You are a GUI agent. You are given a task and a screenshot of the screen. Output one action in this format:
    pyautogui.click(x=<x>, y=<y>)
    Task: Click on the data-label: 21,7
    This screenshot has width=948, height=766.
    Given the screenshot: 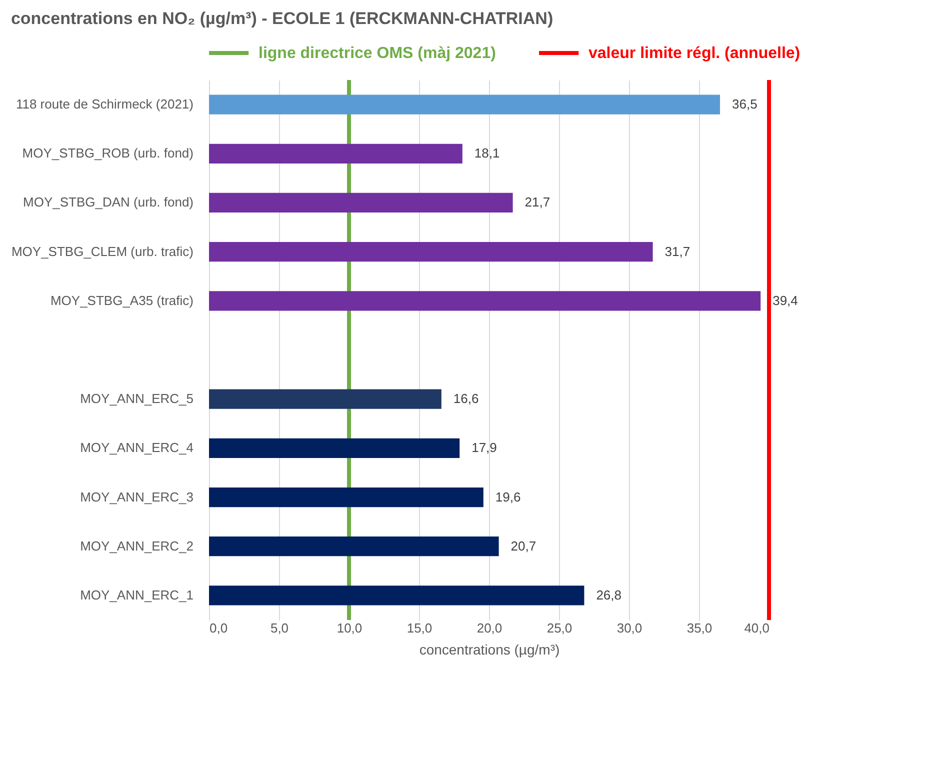 What is the action you would take?
    pyautogui.click(x=537, y=202)
    